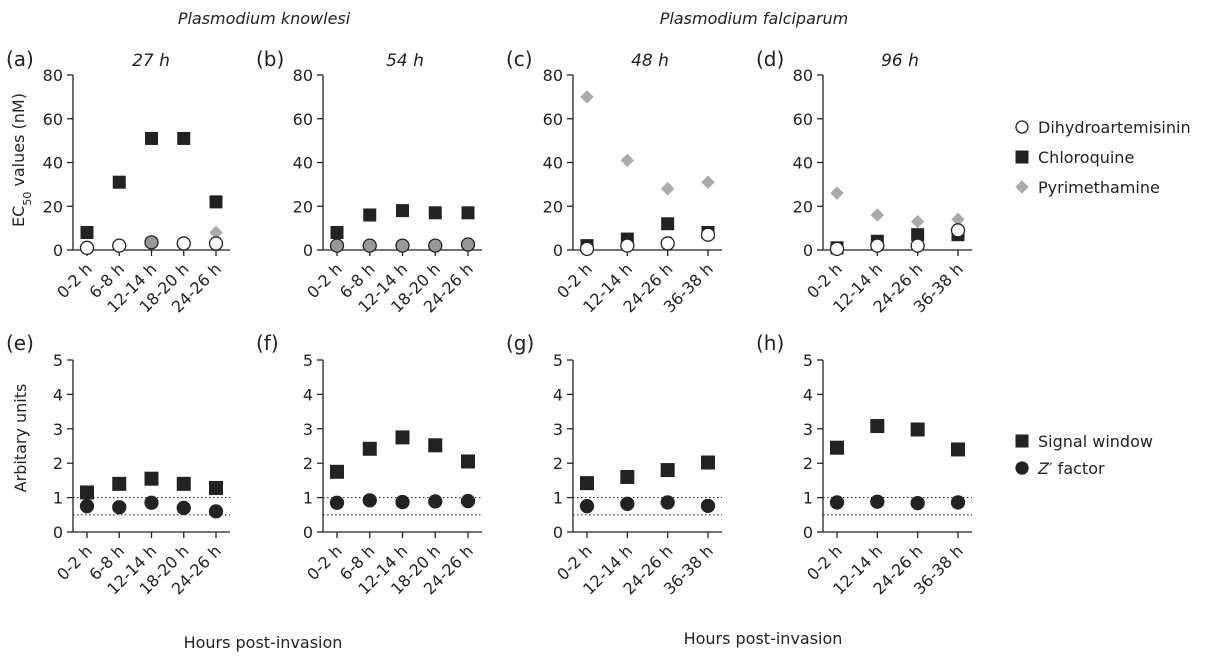  What do you see at coordinates (763, 638) in the screenshot?
I see `xlabel-right: Hours post-invasion` at bounding box center [763, 638].